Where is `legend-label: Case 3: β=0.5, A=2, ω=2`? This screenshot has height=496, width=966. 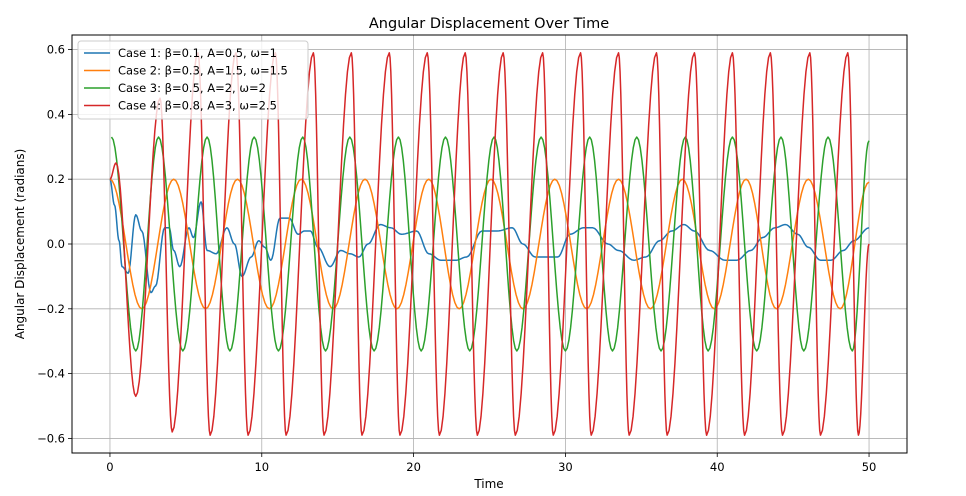 legend-label: Case 3: β=0.5, A=2, ω=2 is located at coordinates (192, 88).